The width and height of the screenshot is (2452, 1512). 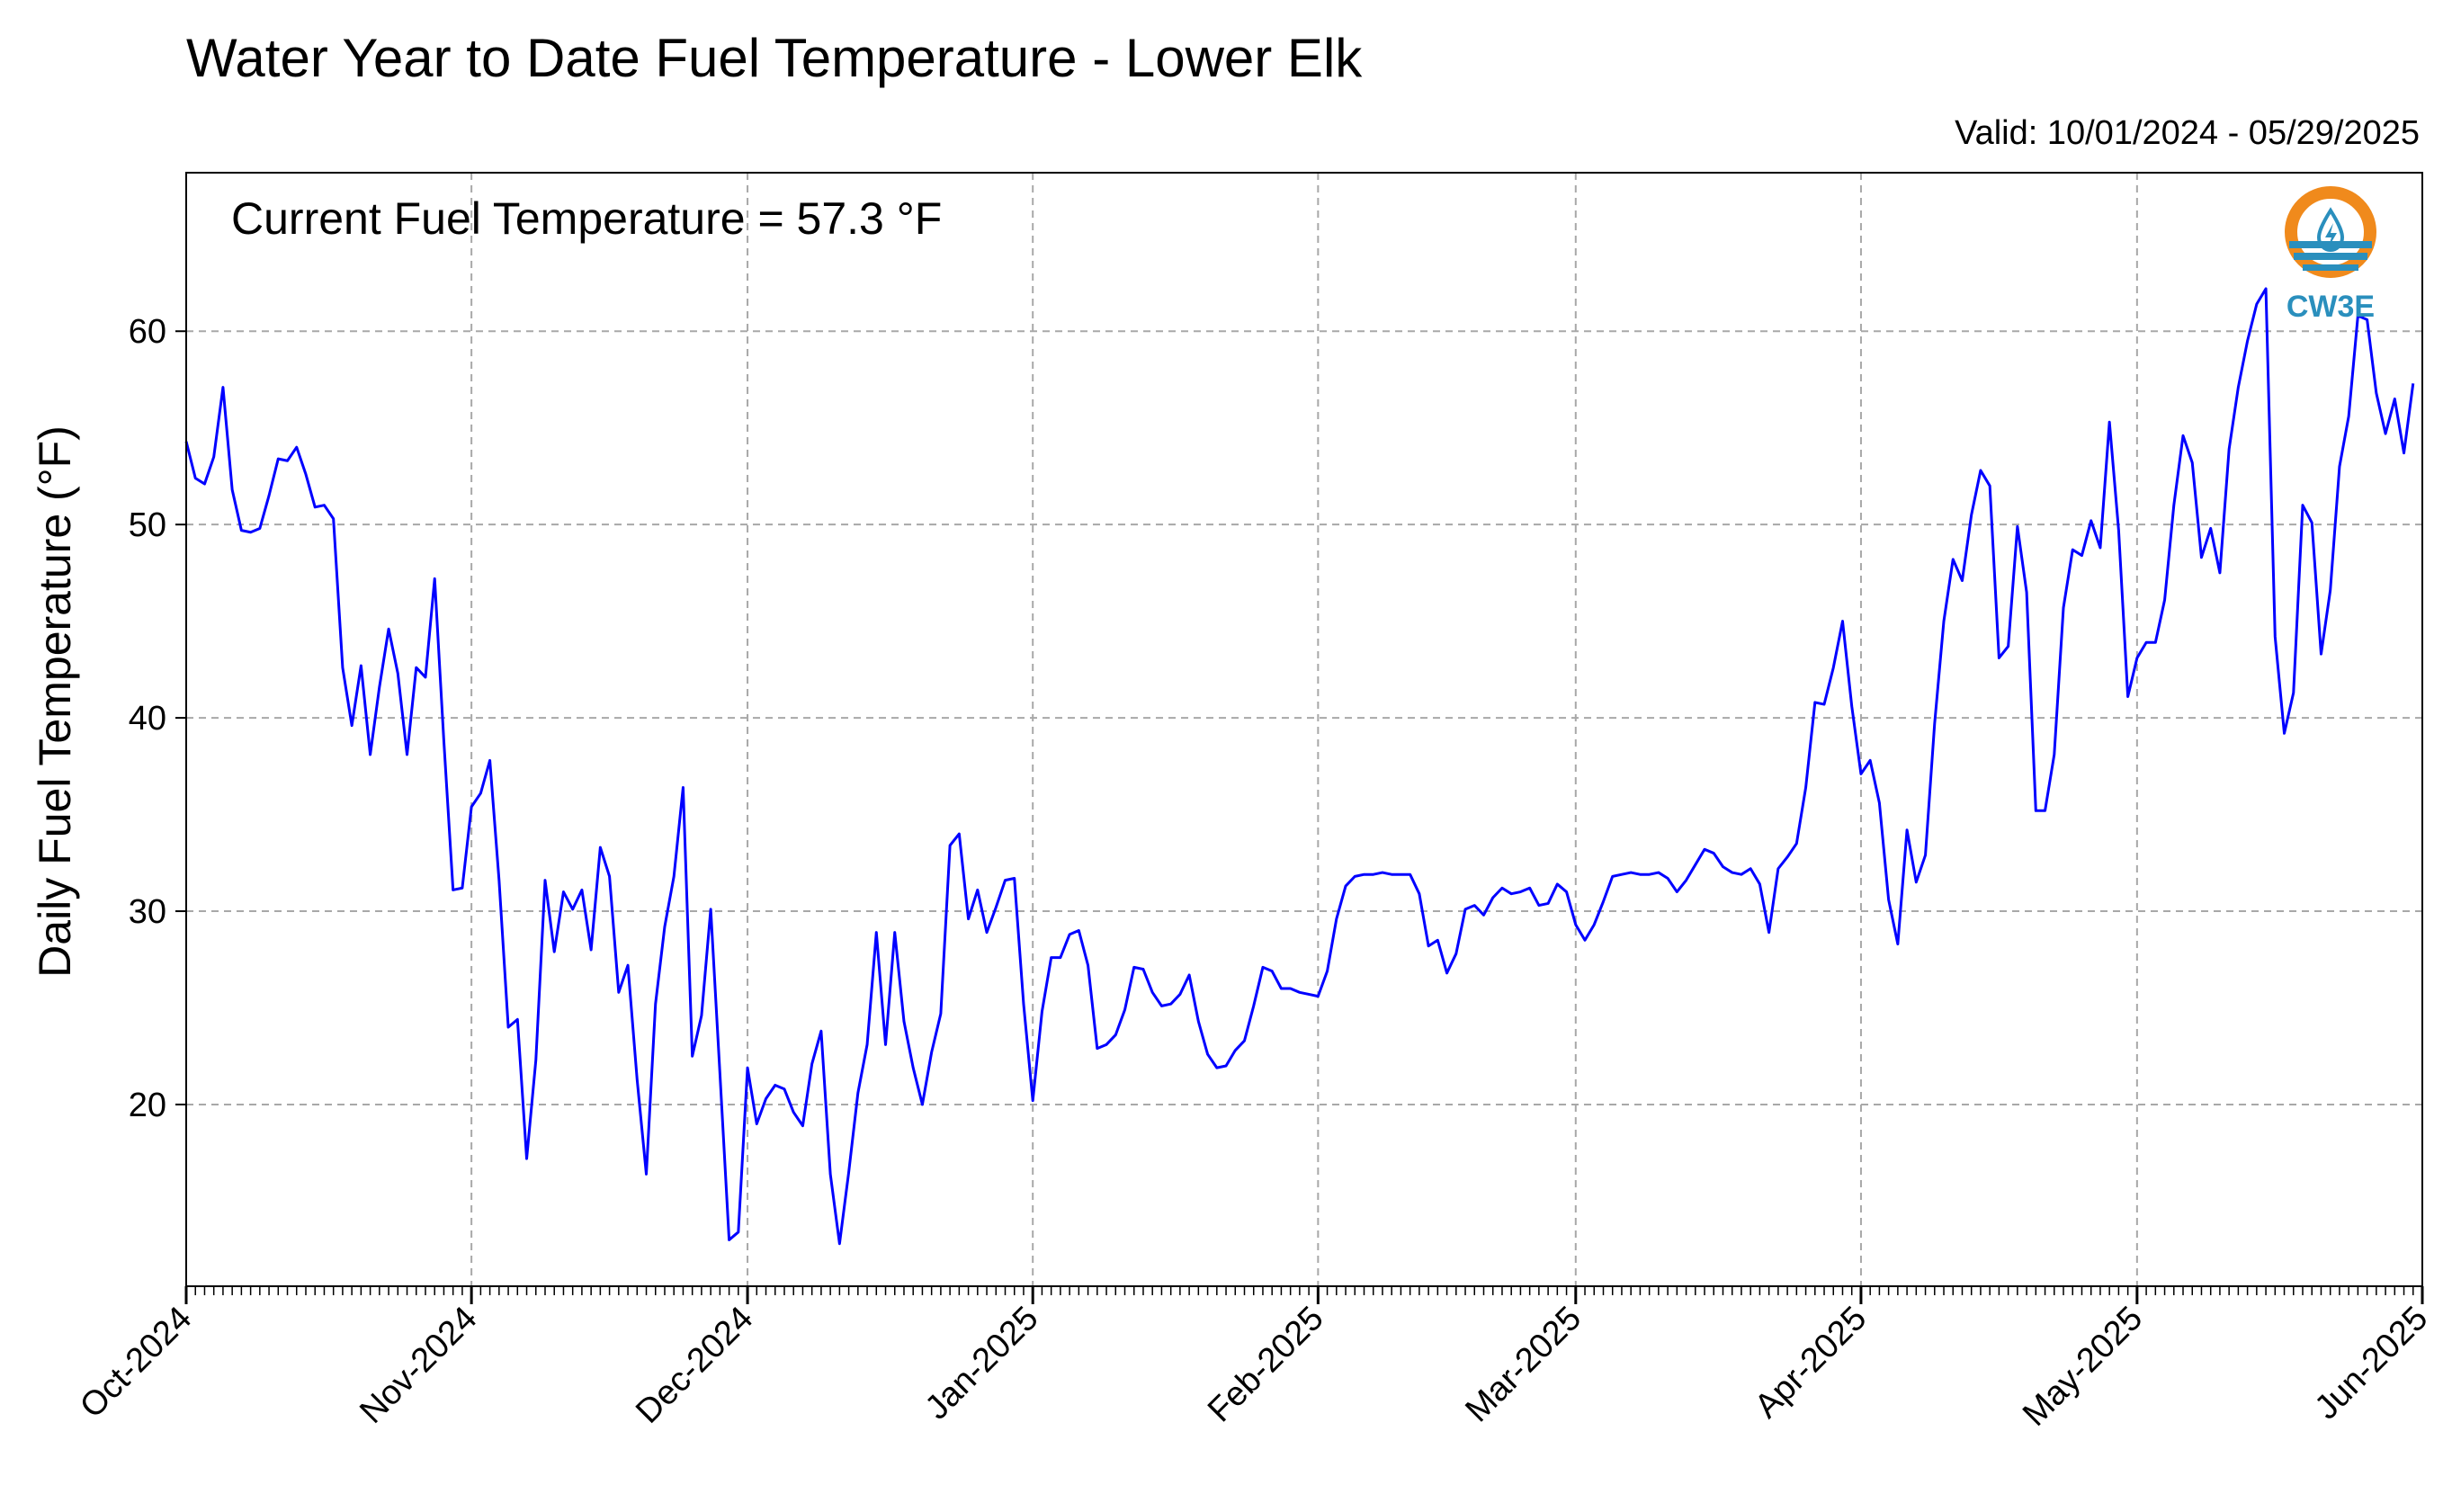 I want to click on x-minor-ticks, so click(x=1304, y=1290).